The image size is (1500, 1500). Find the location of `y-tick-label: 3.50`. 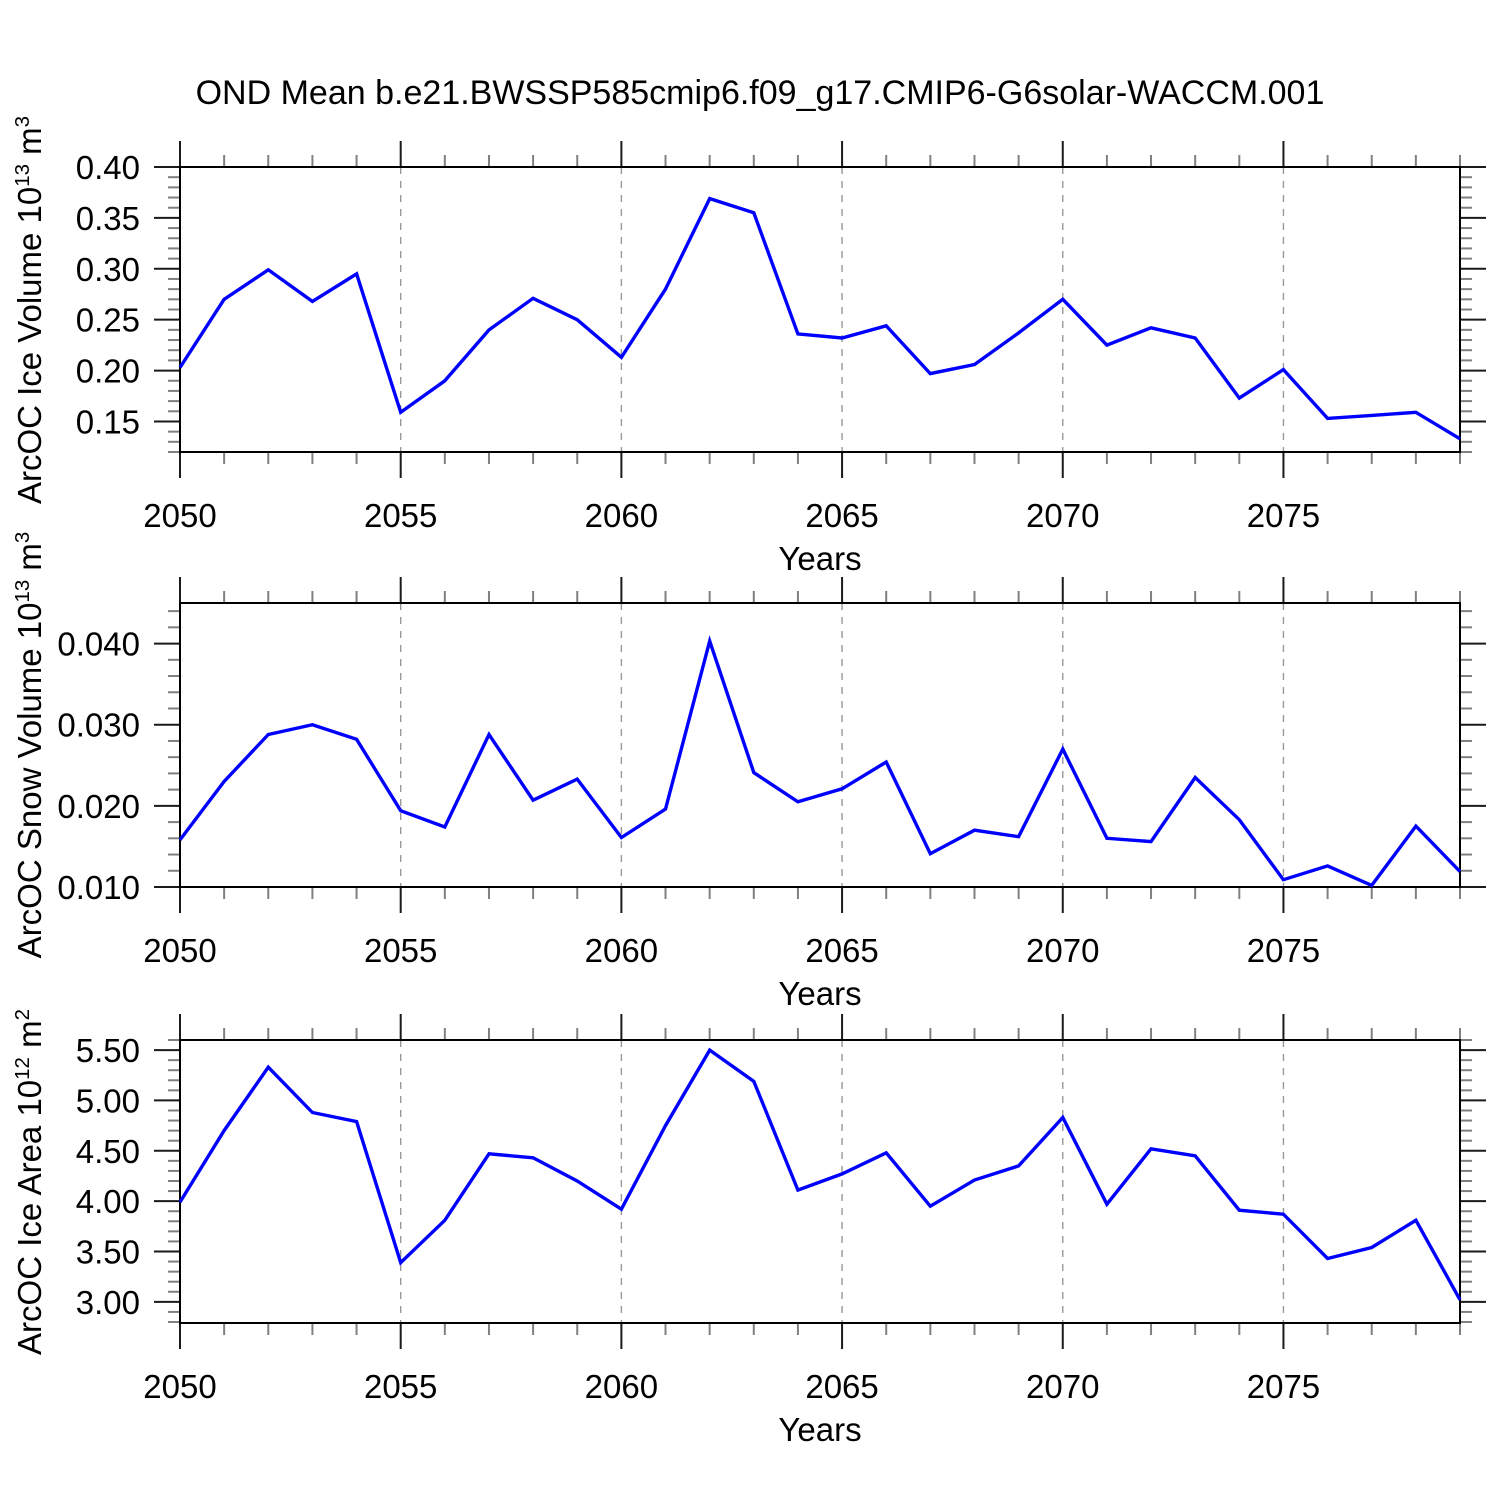

y-tick-label: 3.50 is located at coordinates (108, 1251).